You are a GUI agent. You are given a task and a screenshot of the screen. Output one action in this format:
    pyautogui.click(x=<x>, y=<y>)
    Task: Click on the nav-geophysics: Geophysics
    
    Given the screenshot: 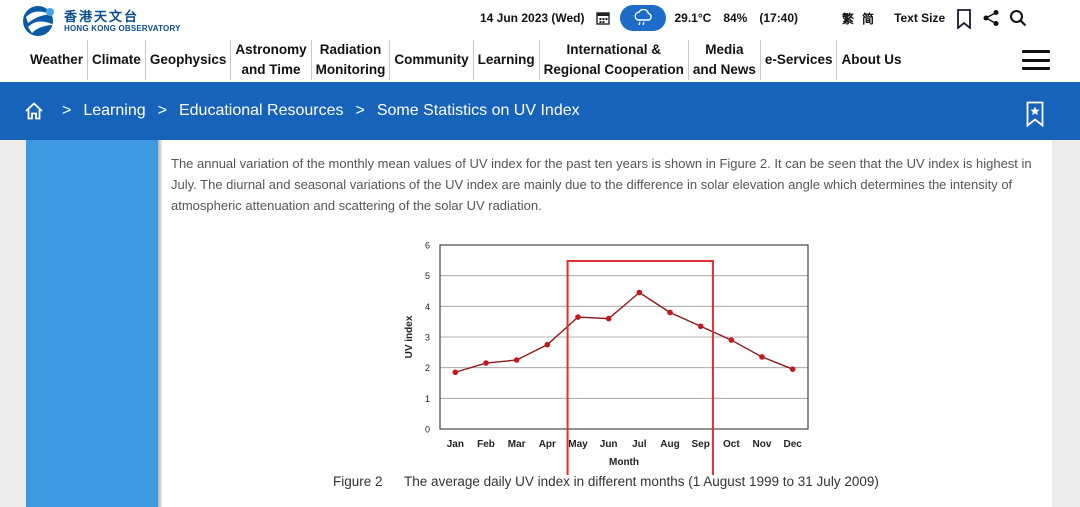 What is the action you would take?
    pyautogui.click(x=189, y=60)
    